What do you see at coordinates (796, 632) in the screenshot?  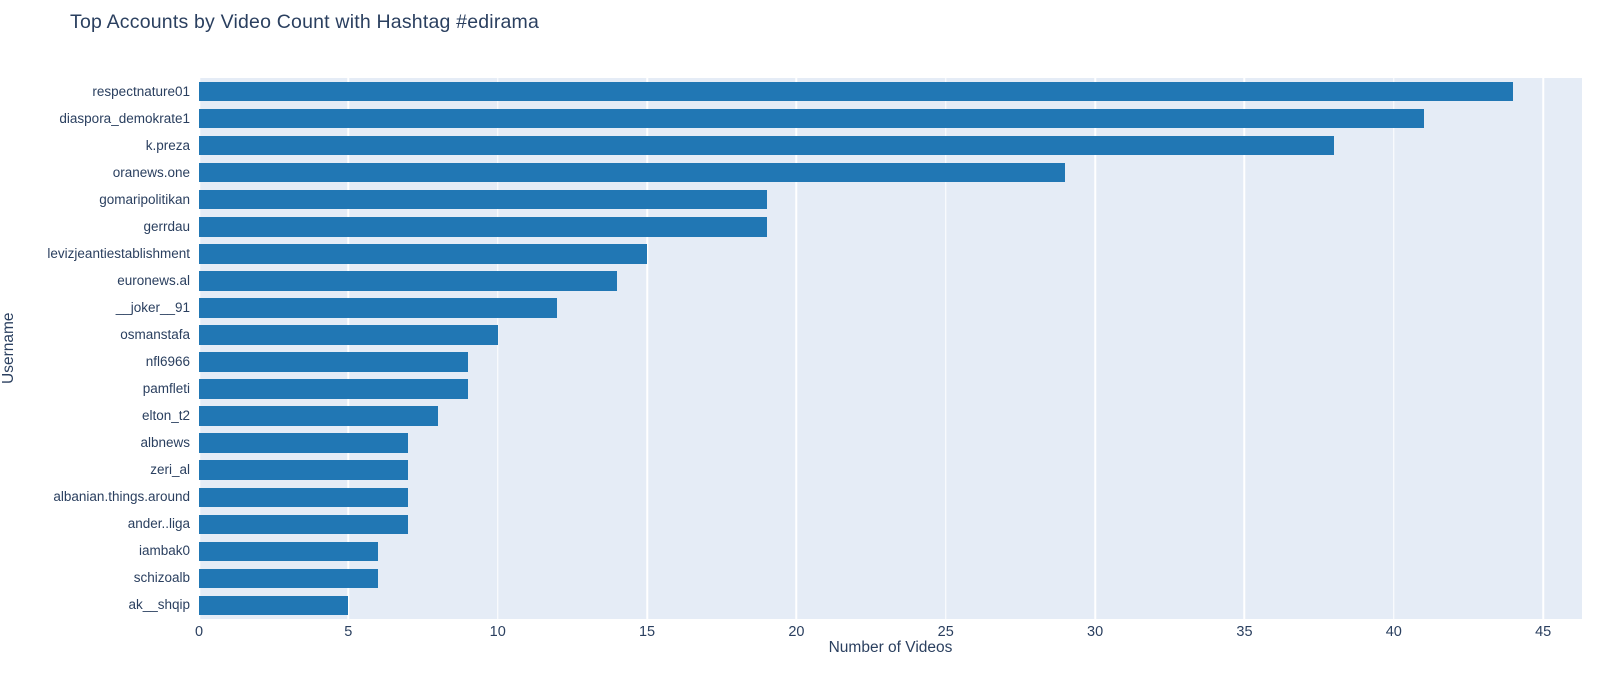 I see `x-tick-label: 20` at bounding box center [796, 632].